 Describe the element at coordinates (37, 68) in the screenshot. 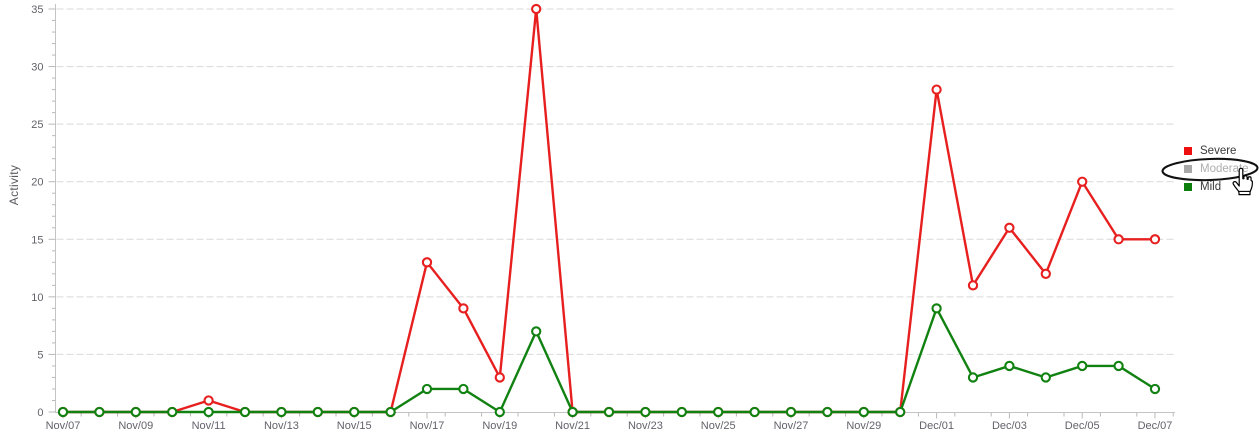

I see `y-tick-label: 30` at that location.